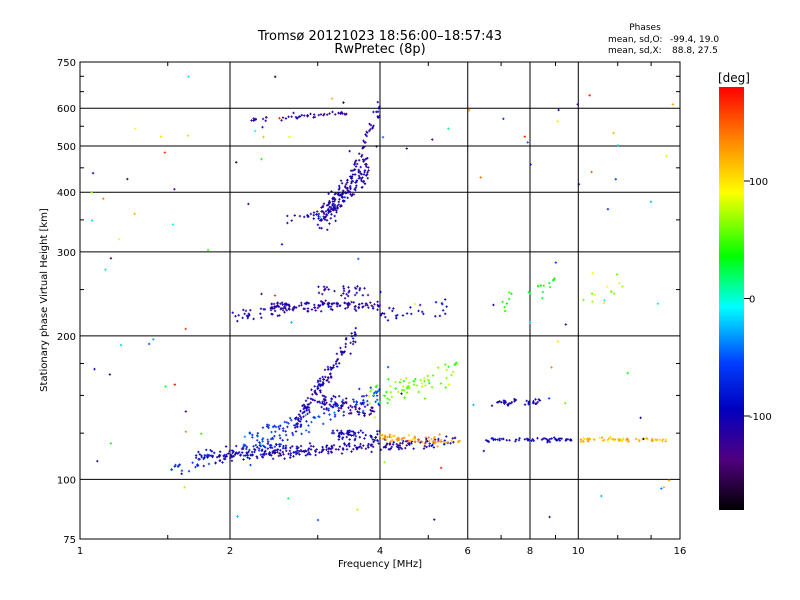 The height and width of the screenshot is (600, 800). Describe the element at coordinates (734, 78) in the screenshot. I see `colorbar-unit: [deg]` at that location.